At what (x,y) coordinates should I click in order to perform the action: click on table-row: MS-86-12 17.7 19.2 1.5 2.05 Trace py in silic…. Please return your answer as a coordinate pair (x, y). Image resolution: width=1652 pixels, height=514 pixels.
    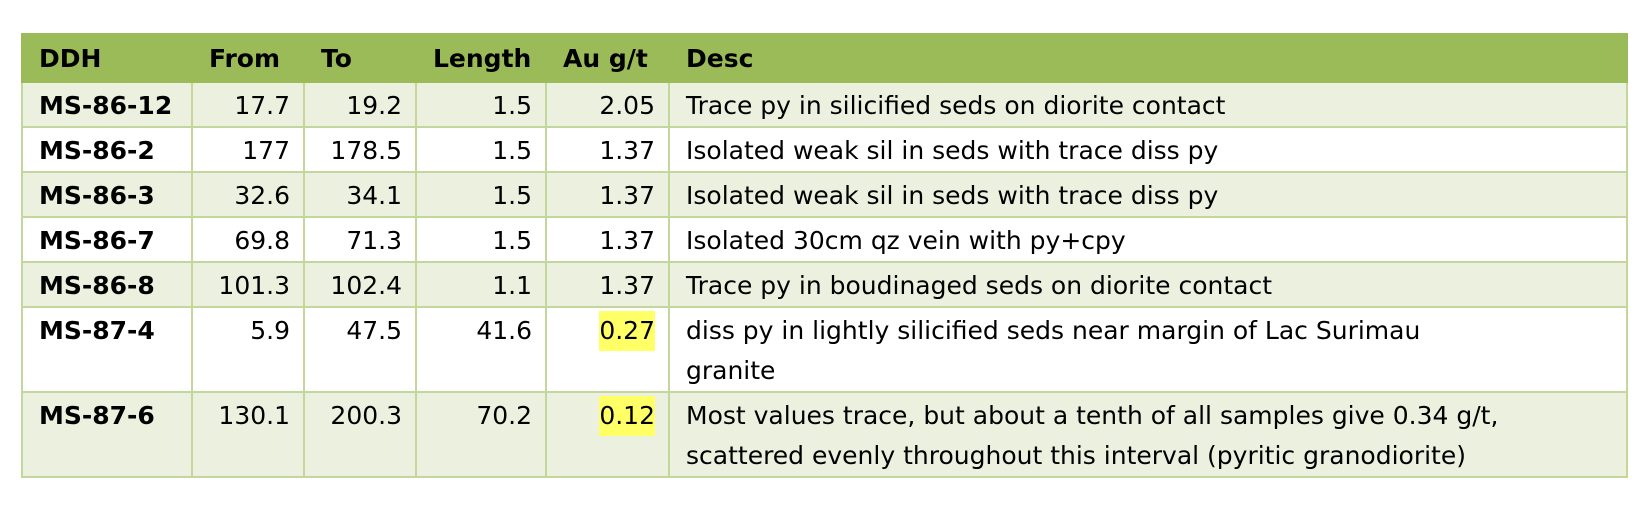
    Looking at the image, I should click on (824, 104).